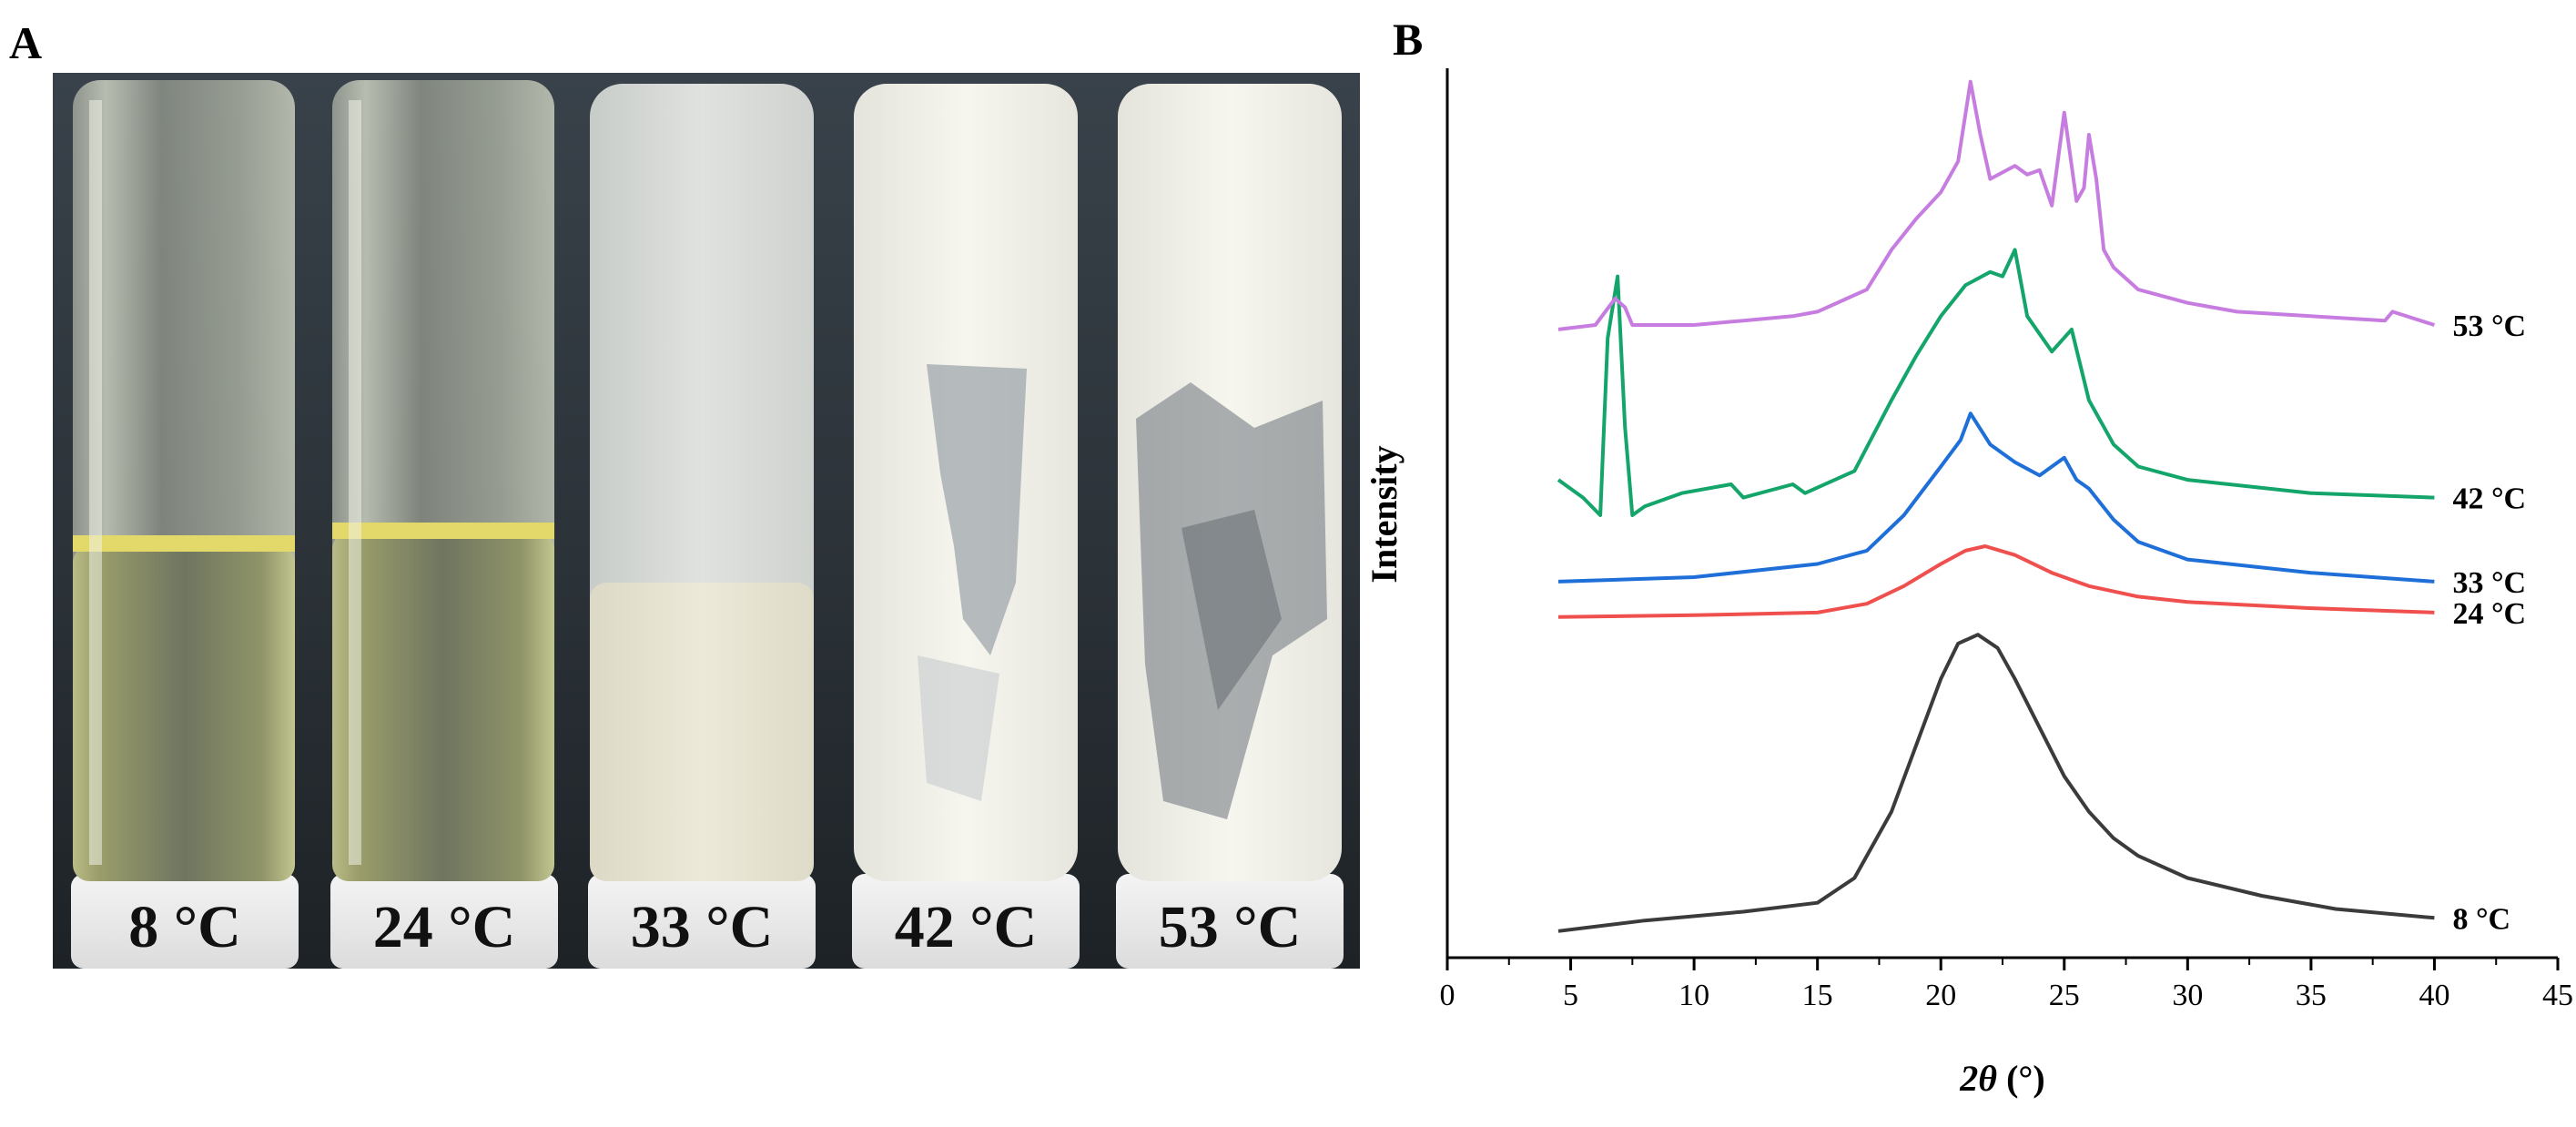 The height and width of the screenshot is (1127, 2576). What do you see at coordinates (2557, 995) in the screenshot?
I see `x-tick-label: 45` at bounding box center [2557, 995].